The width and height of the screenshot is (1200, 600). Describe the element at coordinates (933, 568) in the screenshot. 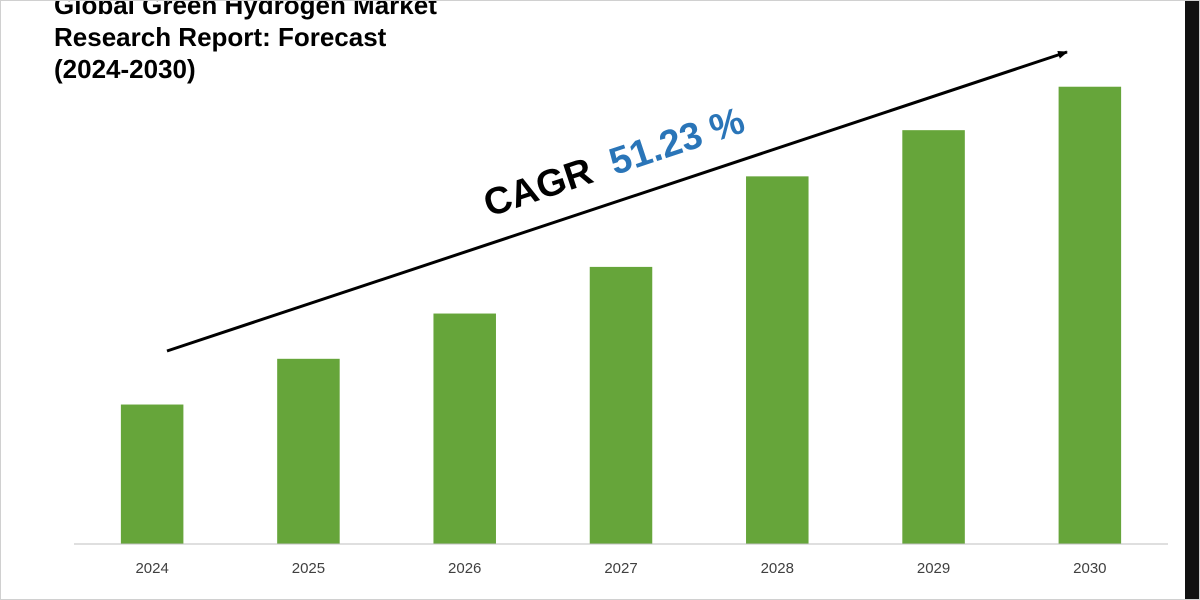

I see `x-tick-label-2029: 2029` at that location.